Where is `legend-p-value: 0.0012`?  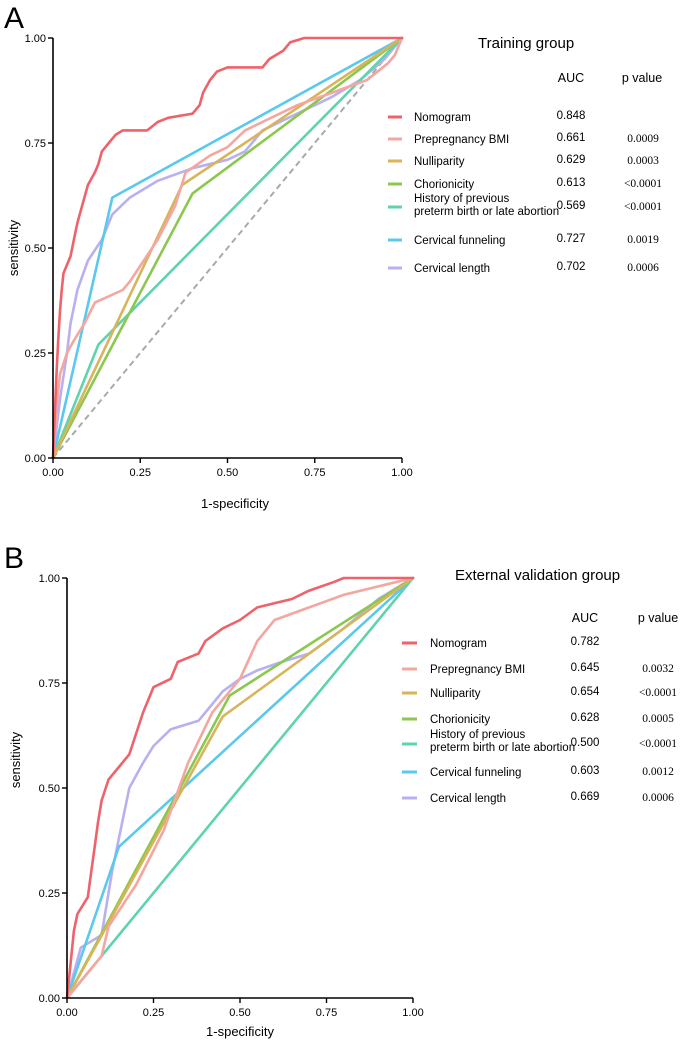 legend-p-value: 0.0012 is located at coordinates (658, 772).